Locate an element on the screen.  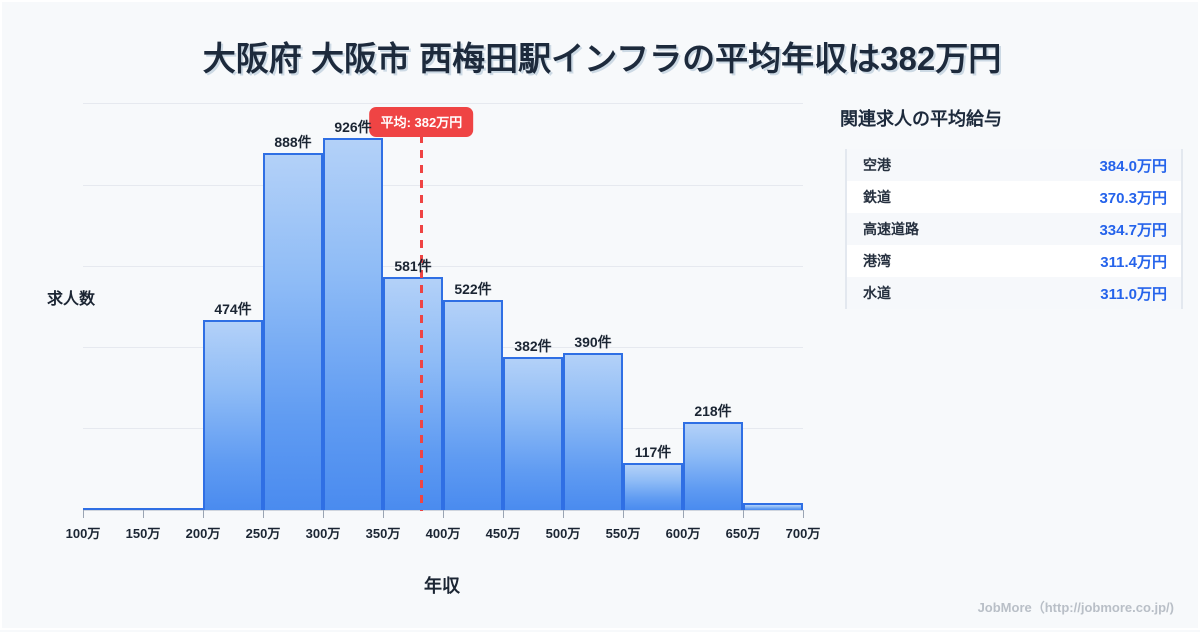
panel-title: 関連求人の平均給与 is located at coordinates (921, 119).